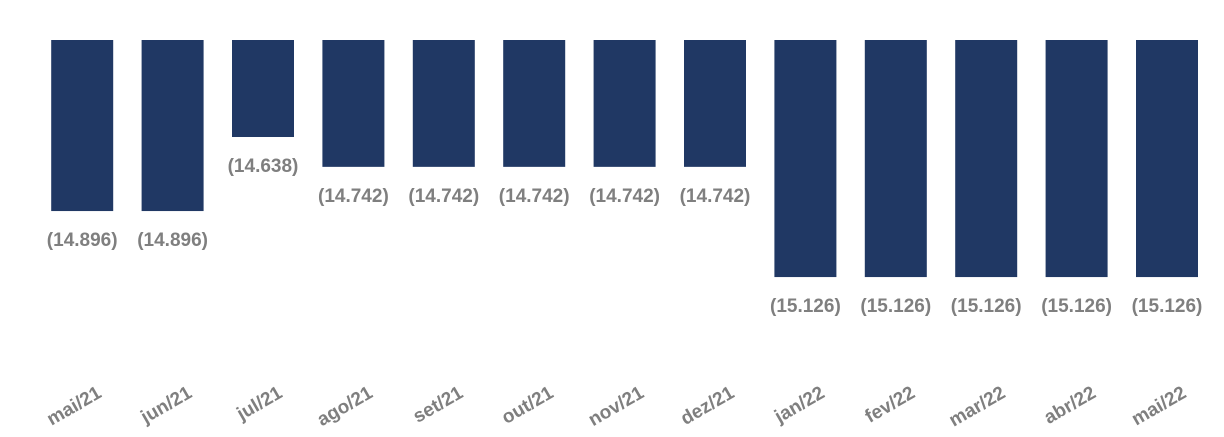 The image size is (1224, 437). I want to click on x-tick-label: set/21, so click(439, 404).